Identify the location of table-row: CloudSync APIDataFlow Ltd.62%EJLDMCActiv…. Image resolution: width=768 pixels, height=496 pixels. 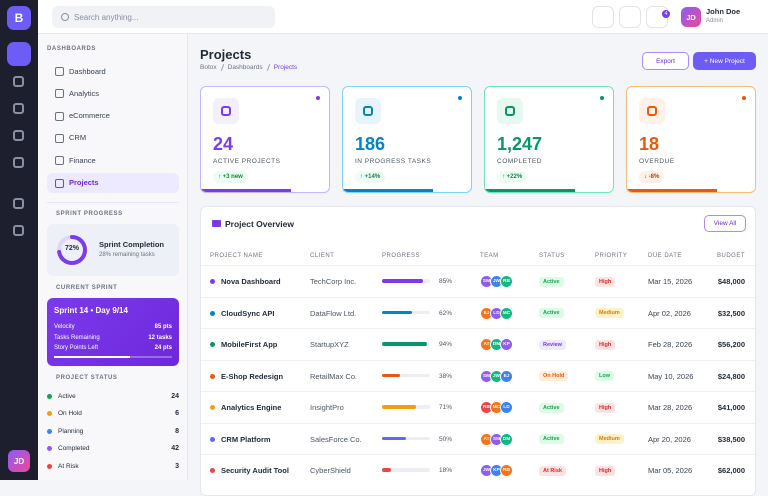
(478, 313).